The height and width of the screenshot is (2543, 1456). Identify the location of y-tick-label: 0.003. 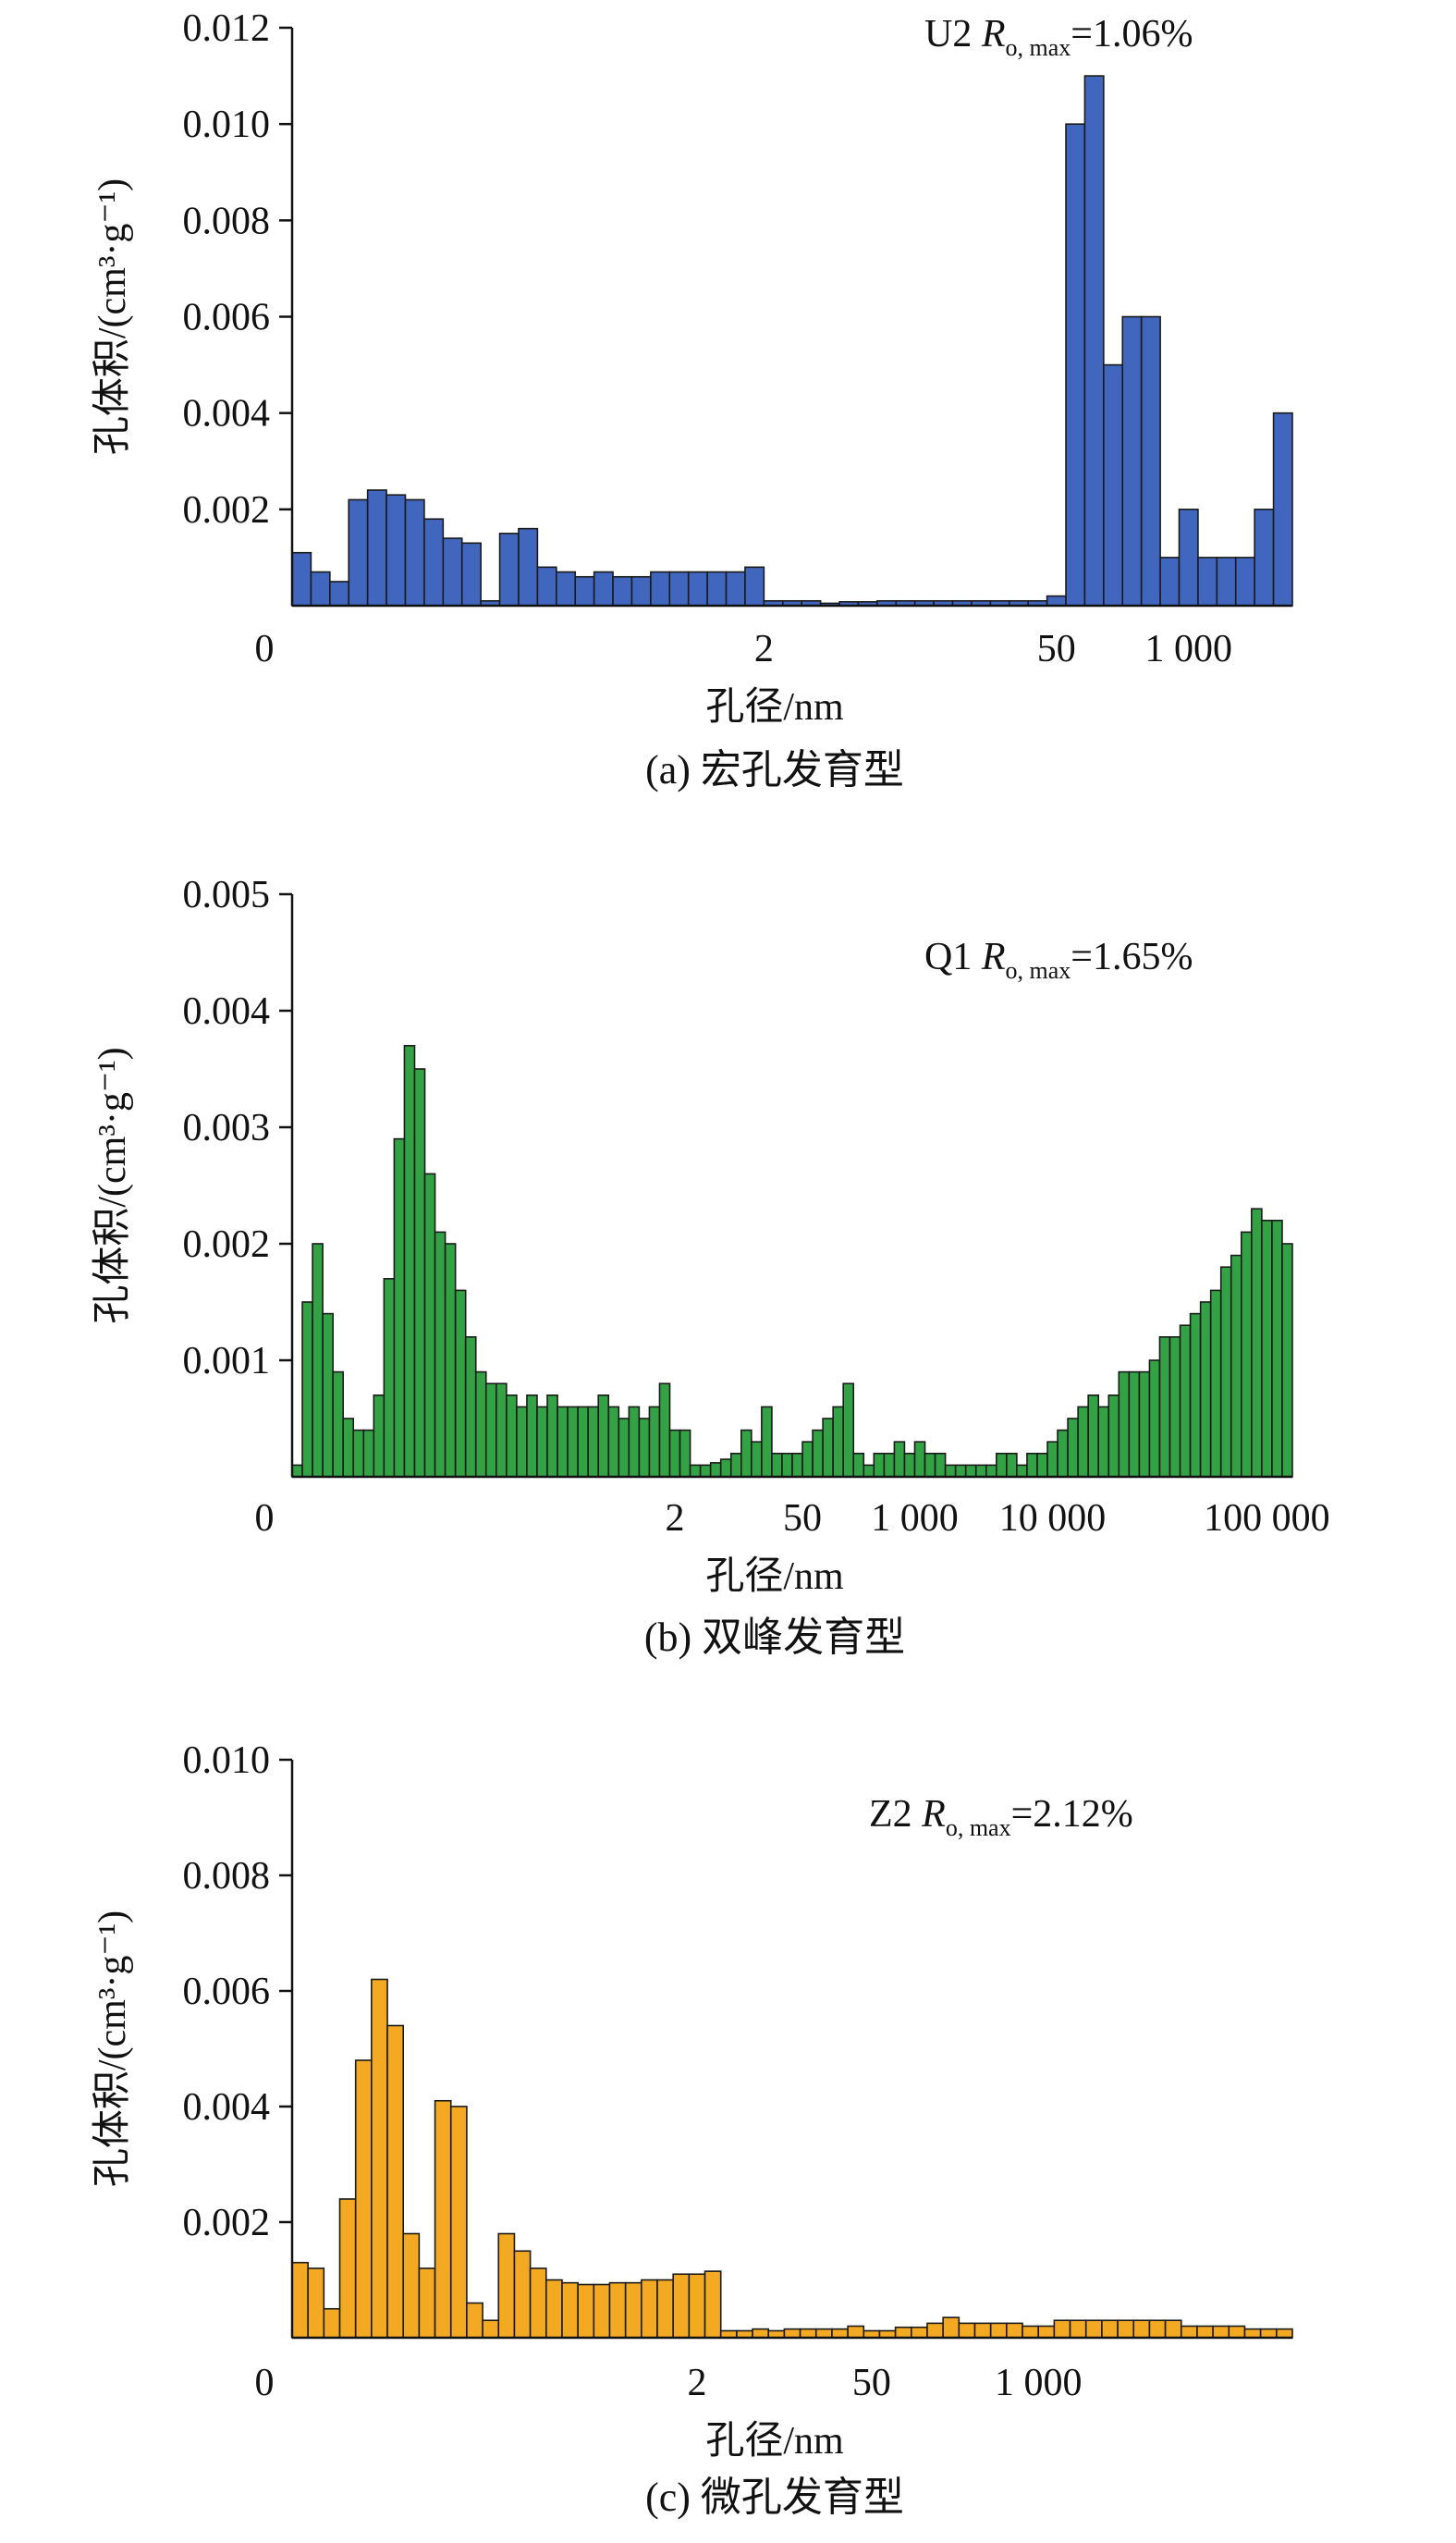
(227, 1128).